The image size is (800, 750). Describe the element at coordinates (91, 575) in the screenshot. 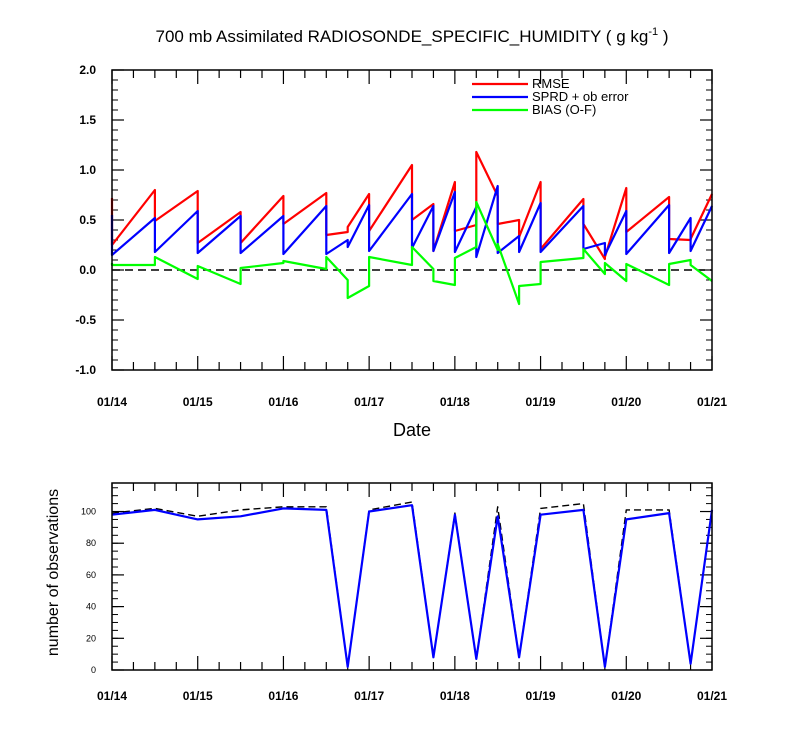

I see `y-tick-label: 60` at that location.